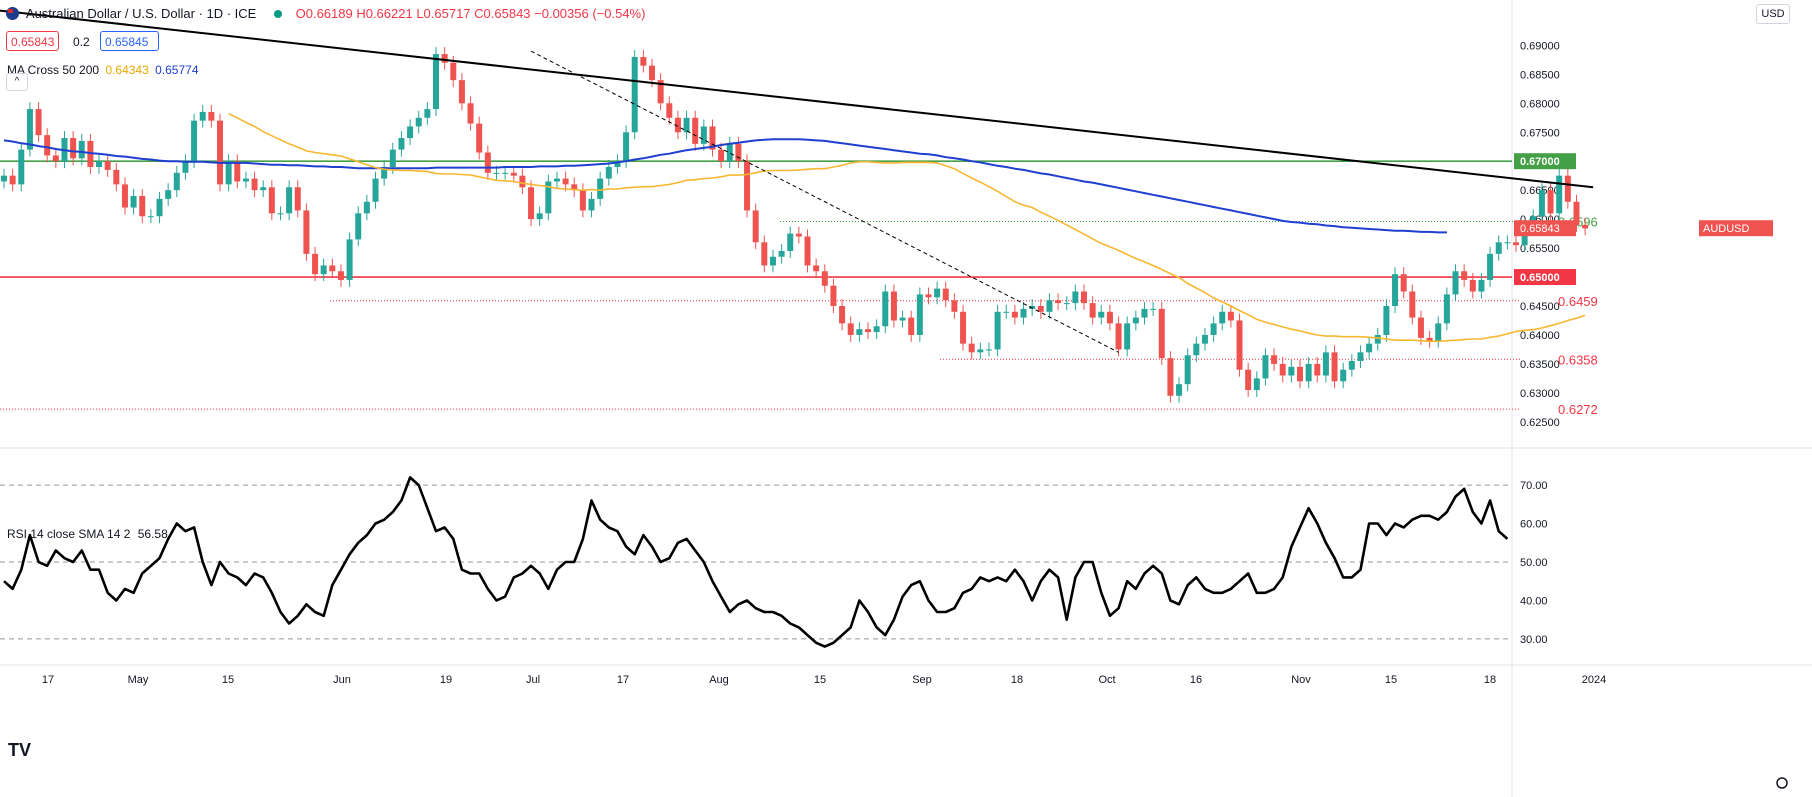  What do you see at coordinates (719, 680) in the screenshot?
I see `time-tick-label: Aug` at bounding box center [719, 680].